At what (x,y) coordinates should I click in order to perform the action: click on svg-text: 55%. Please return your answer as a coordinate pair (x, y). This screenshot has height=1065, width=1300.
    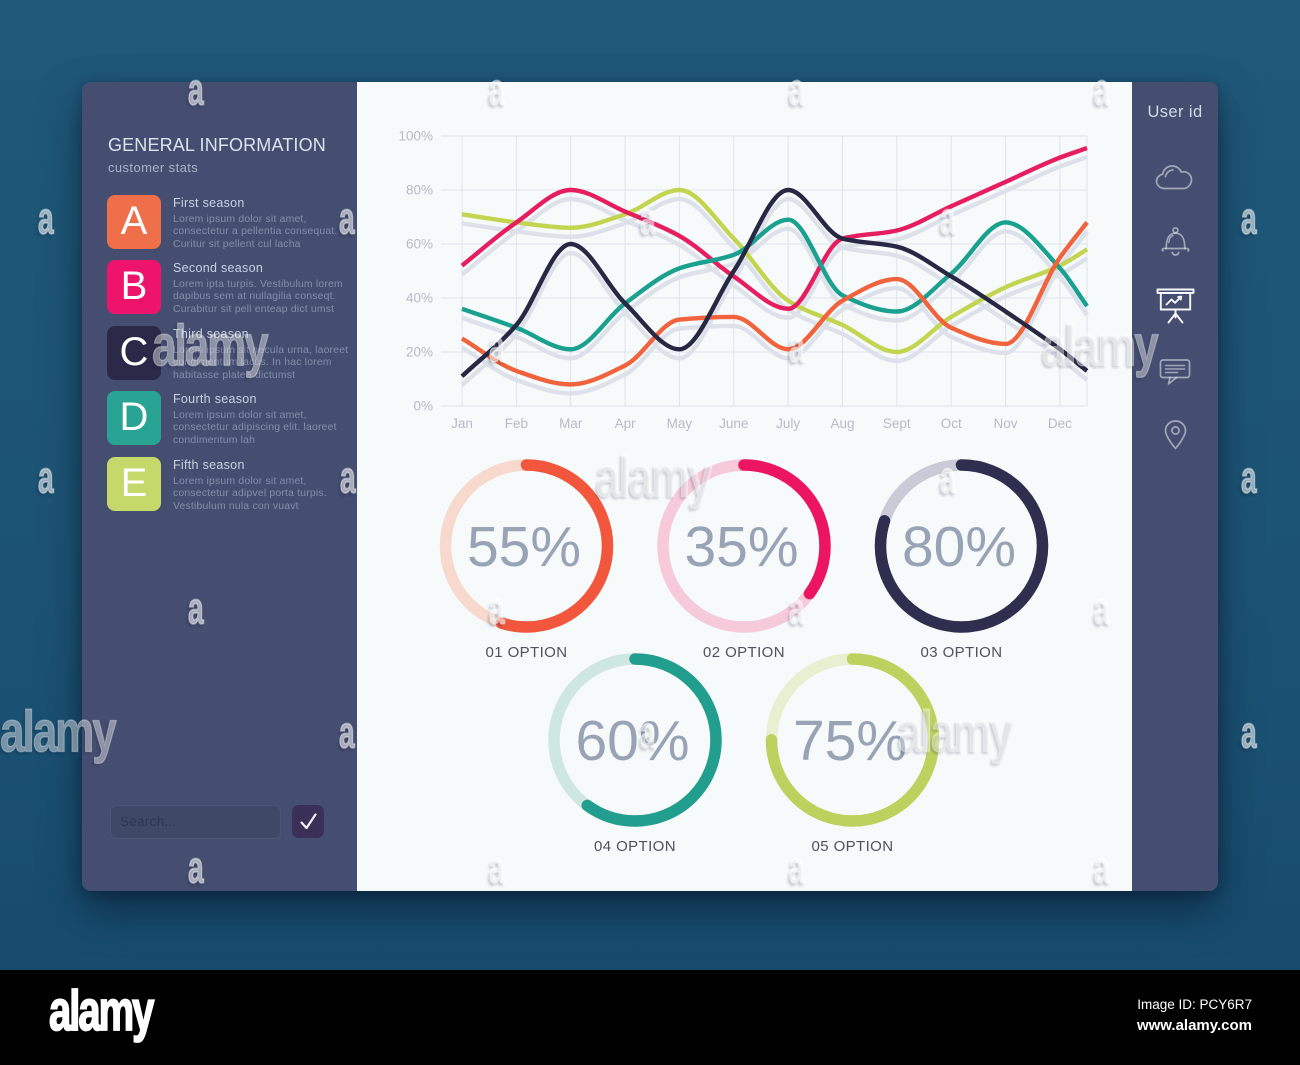
    Looking at the image, I should click on (524, 547).